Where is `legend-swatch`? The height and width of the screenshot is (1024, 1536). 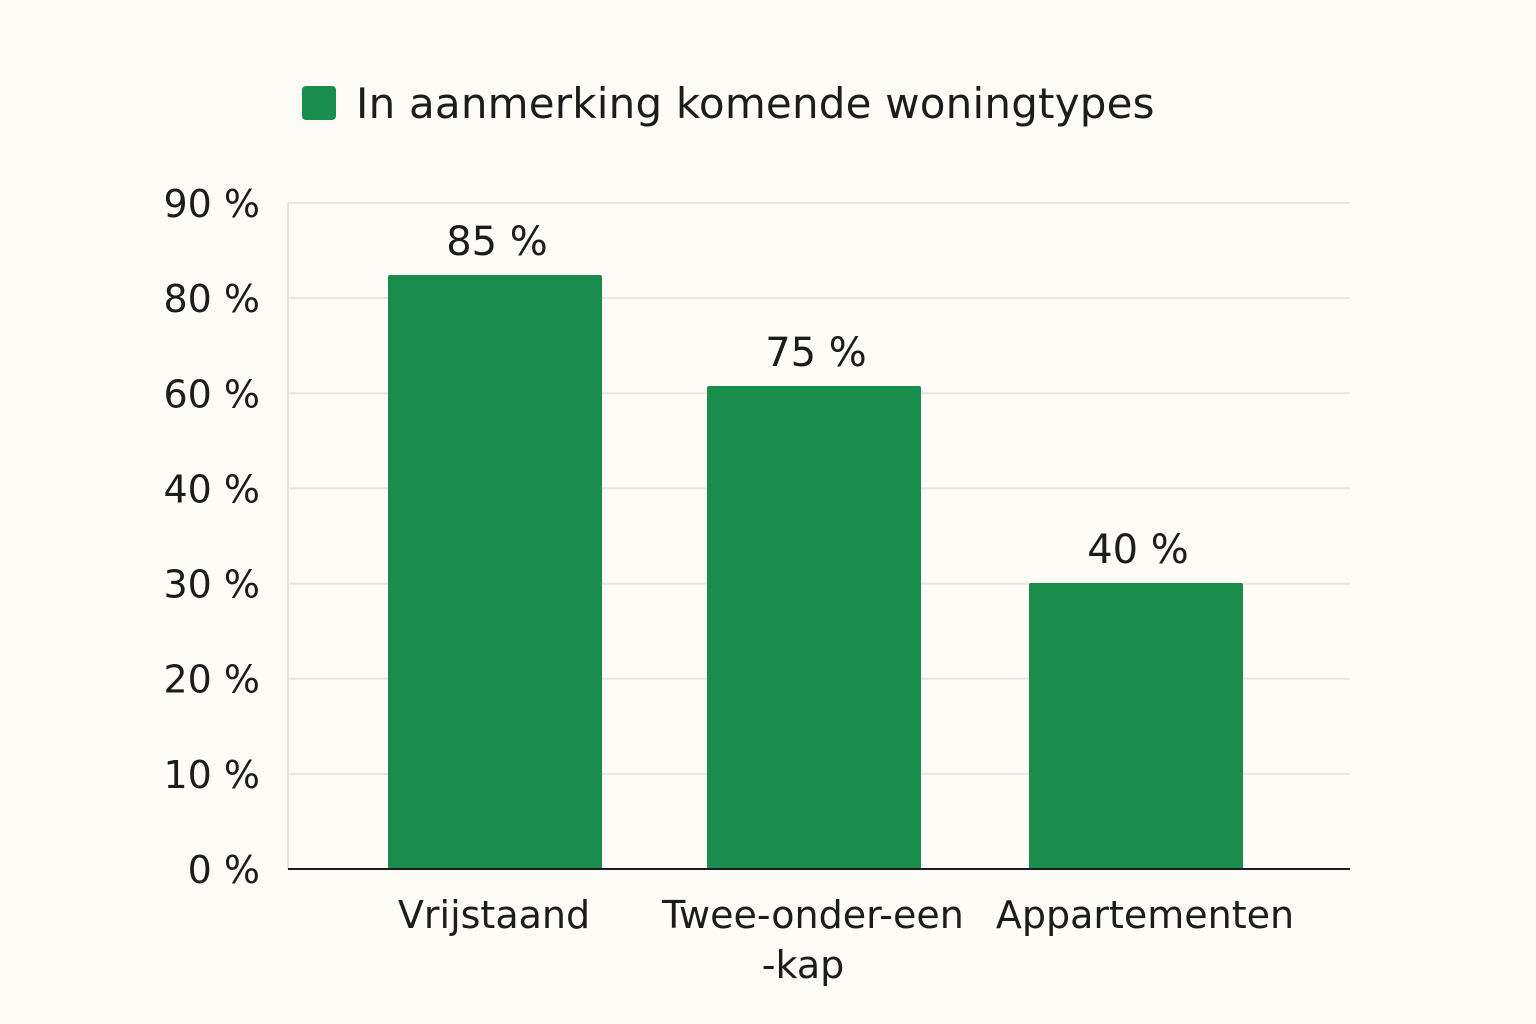
legend-swatch is located at coordinates (319, 103).